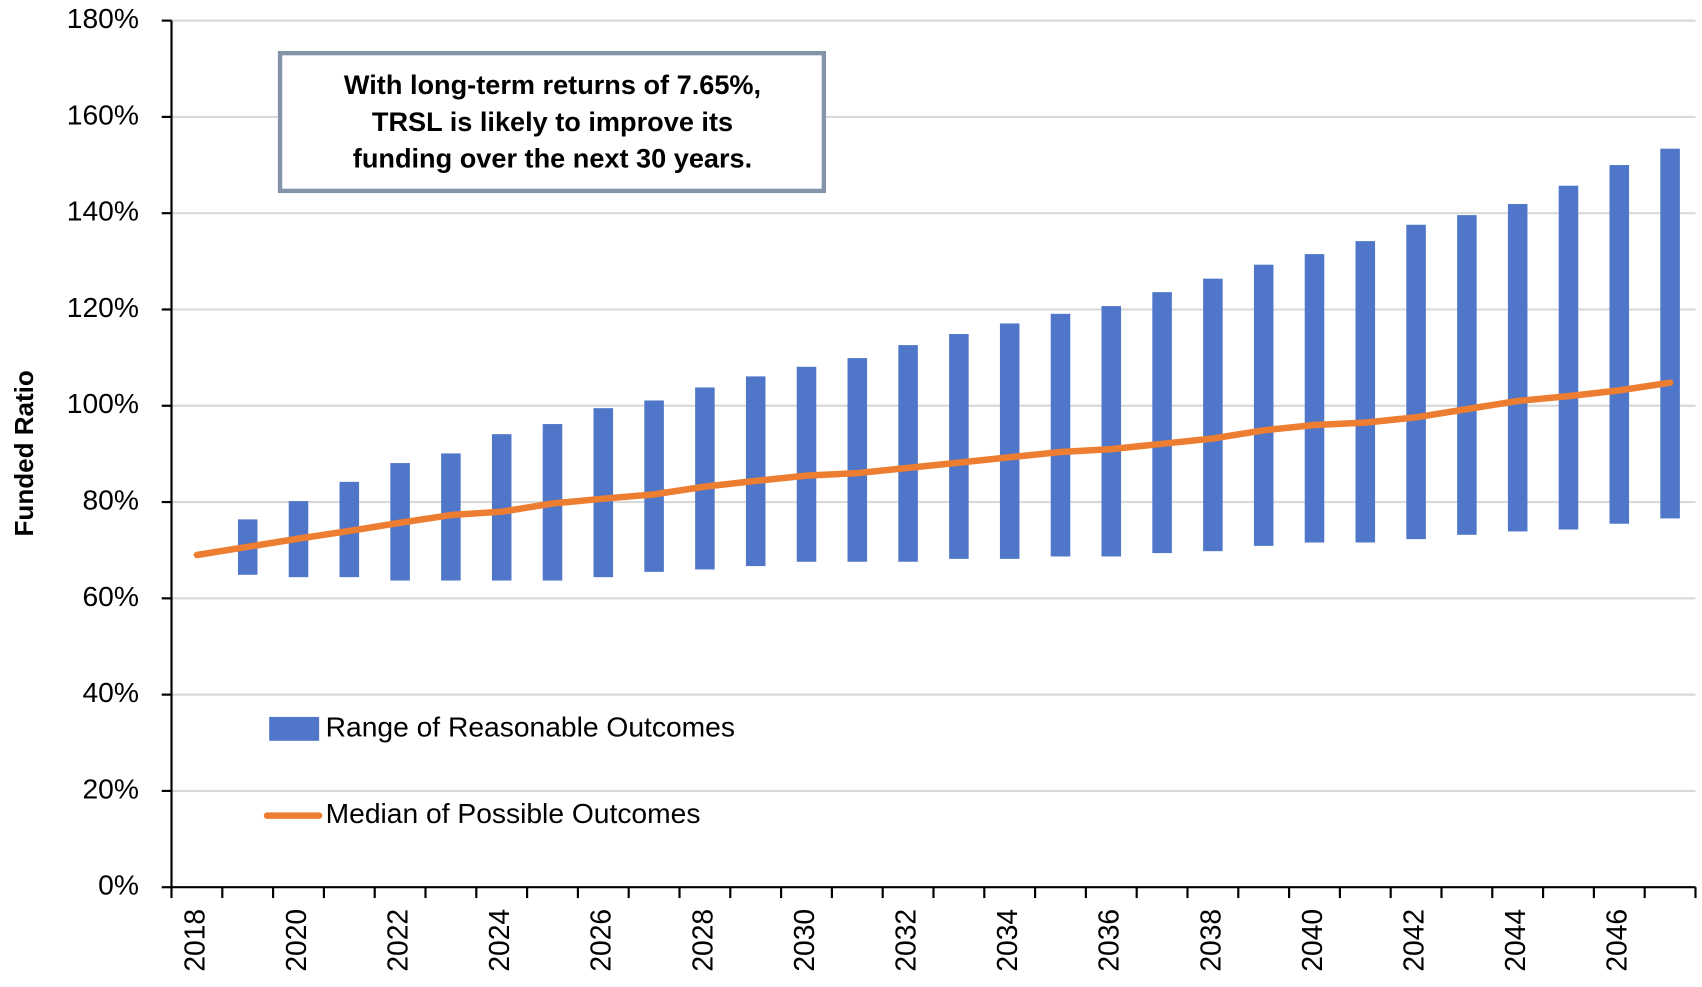  I want to click on annotation-box, so click(552, 122).